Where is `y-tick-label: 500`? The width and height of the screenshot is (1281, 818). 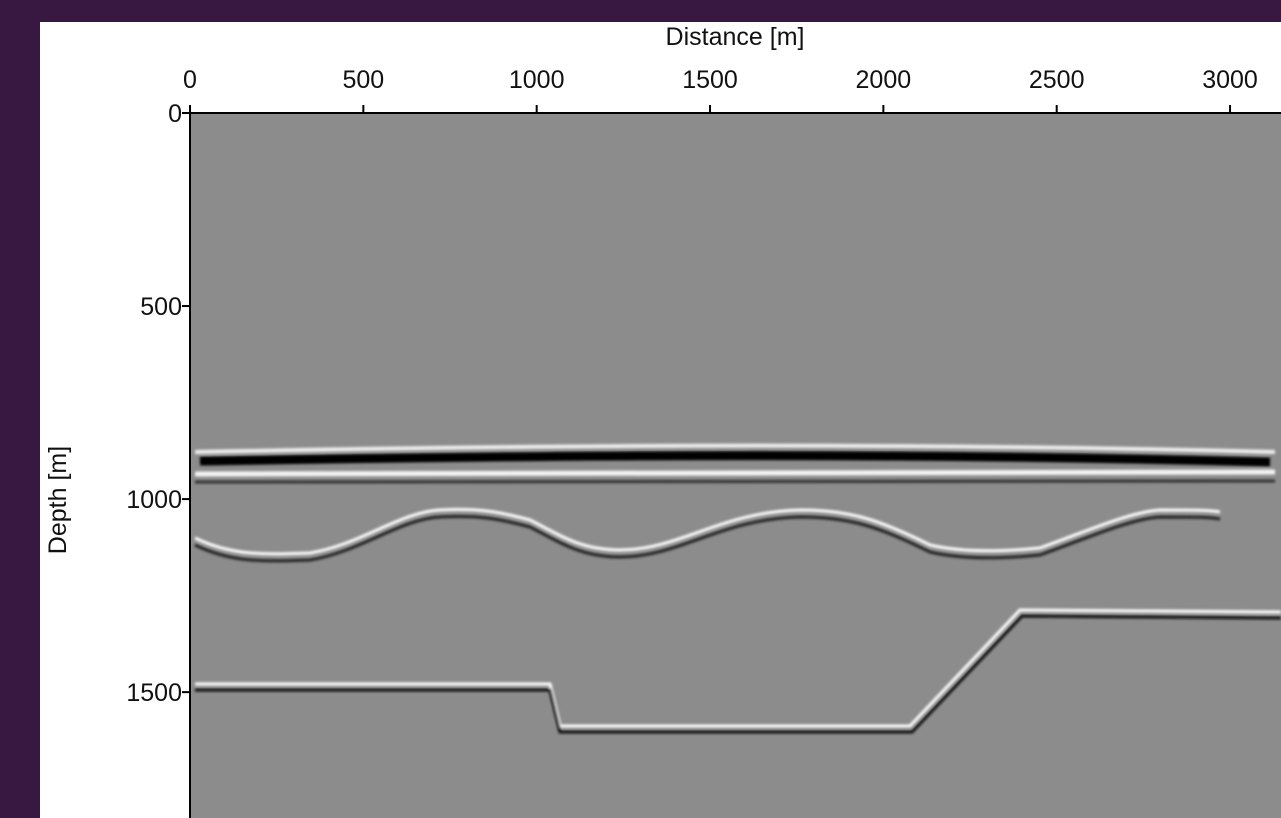 y-tick-label: 500 is located at coordinates (161, 307).